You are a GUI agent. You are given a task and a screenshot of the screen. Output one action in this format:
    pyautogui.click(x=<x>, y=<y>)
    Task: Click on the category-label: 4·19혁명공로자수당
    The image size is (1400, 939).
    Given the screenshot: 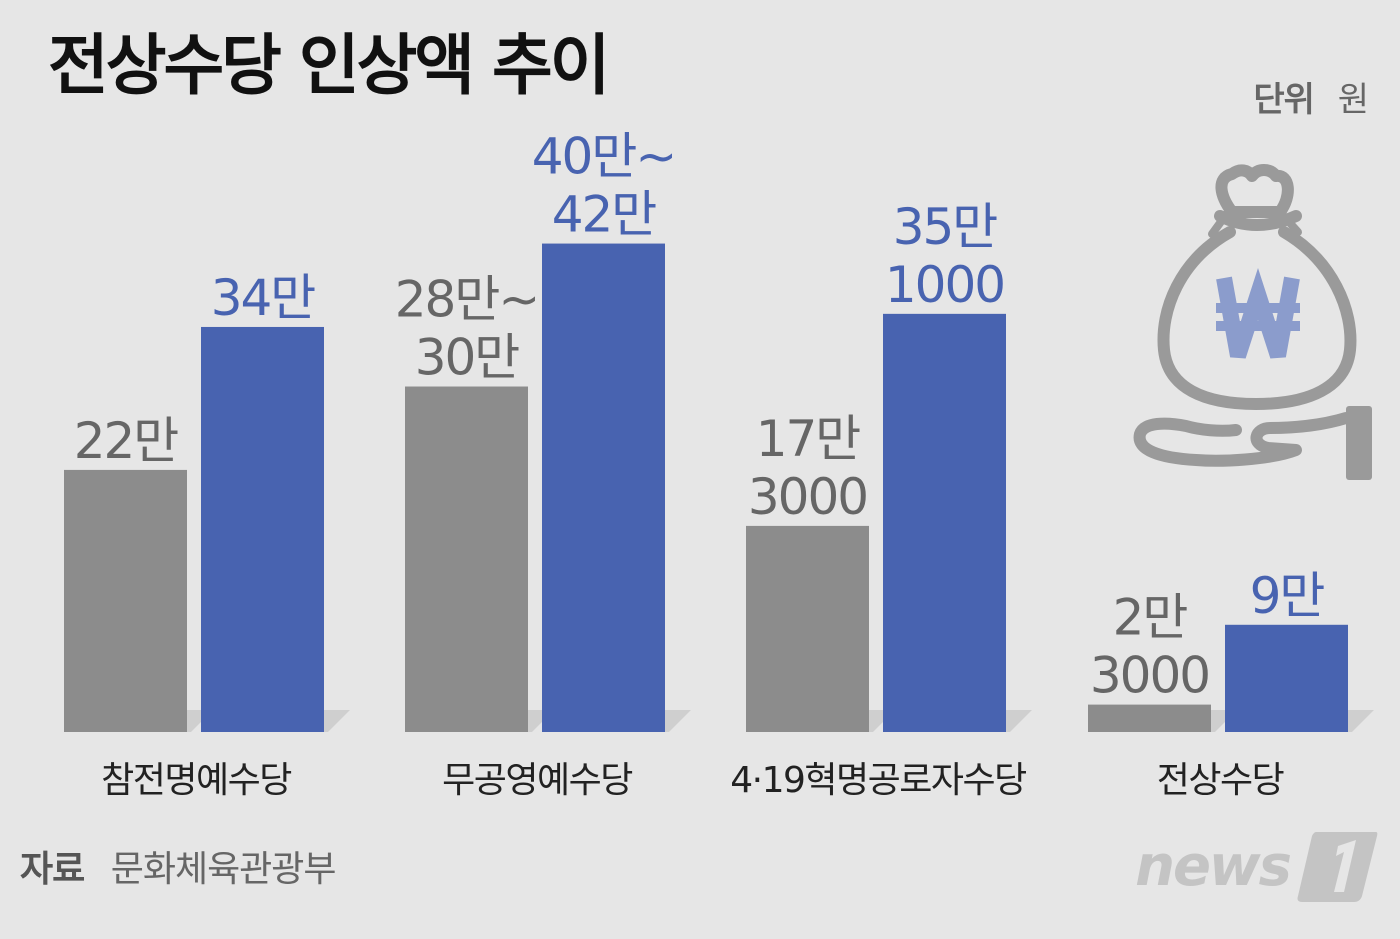 What is the action you would take?
    pyautogui.click(x=878, y=780)
    